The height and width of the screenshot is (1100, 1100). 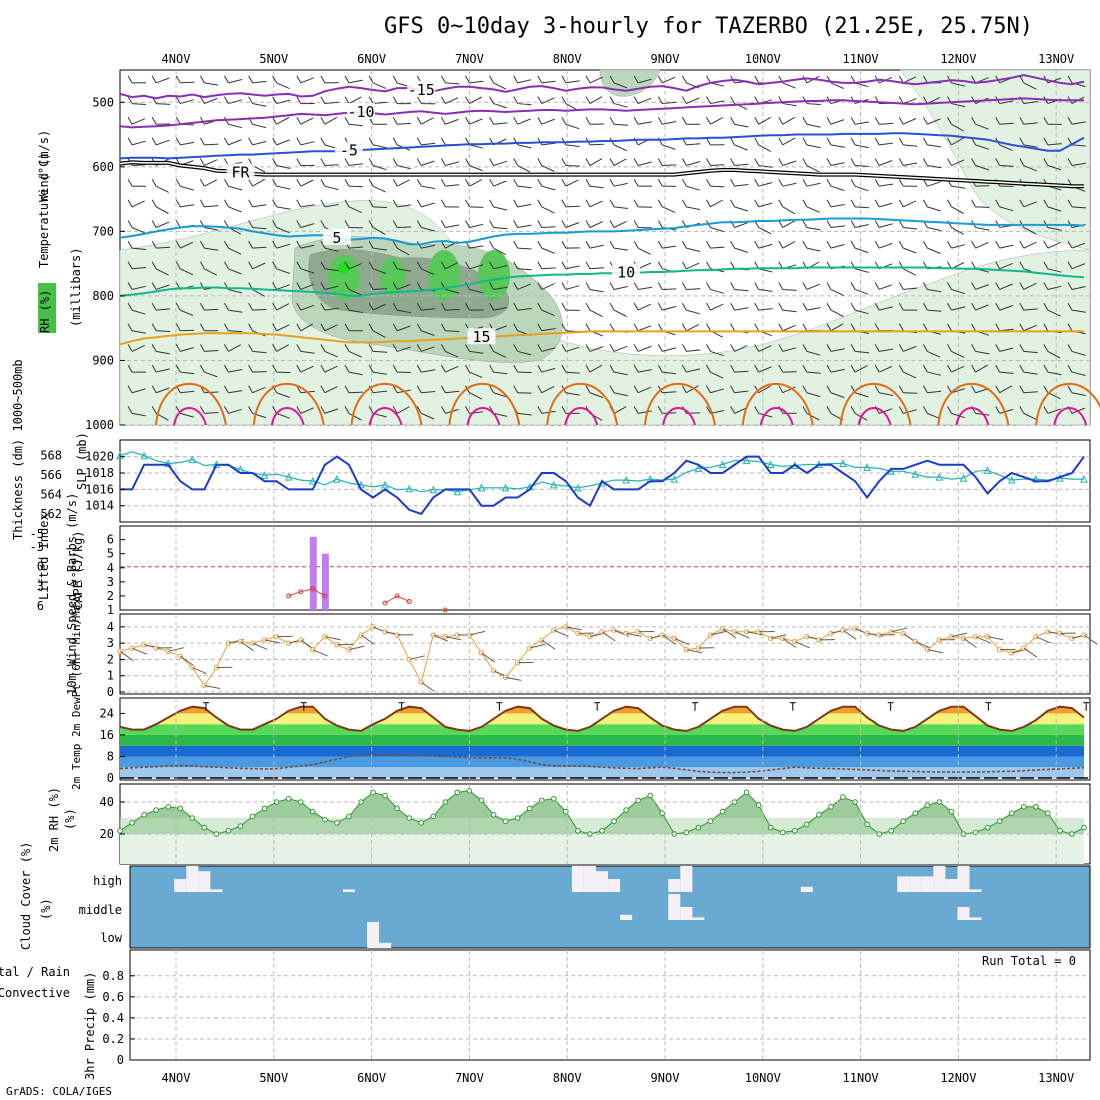 I want to click on contour-label: 10, so click(x=626, y=273).